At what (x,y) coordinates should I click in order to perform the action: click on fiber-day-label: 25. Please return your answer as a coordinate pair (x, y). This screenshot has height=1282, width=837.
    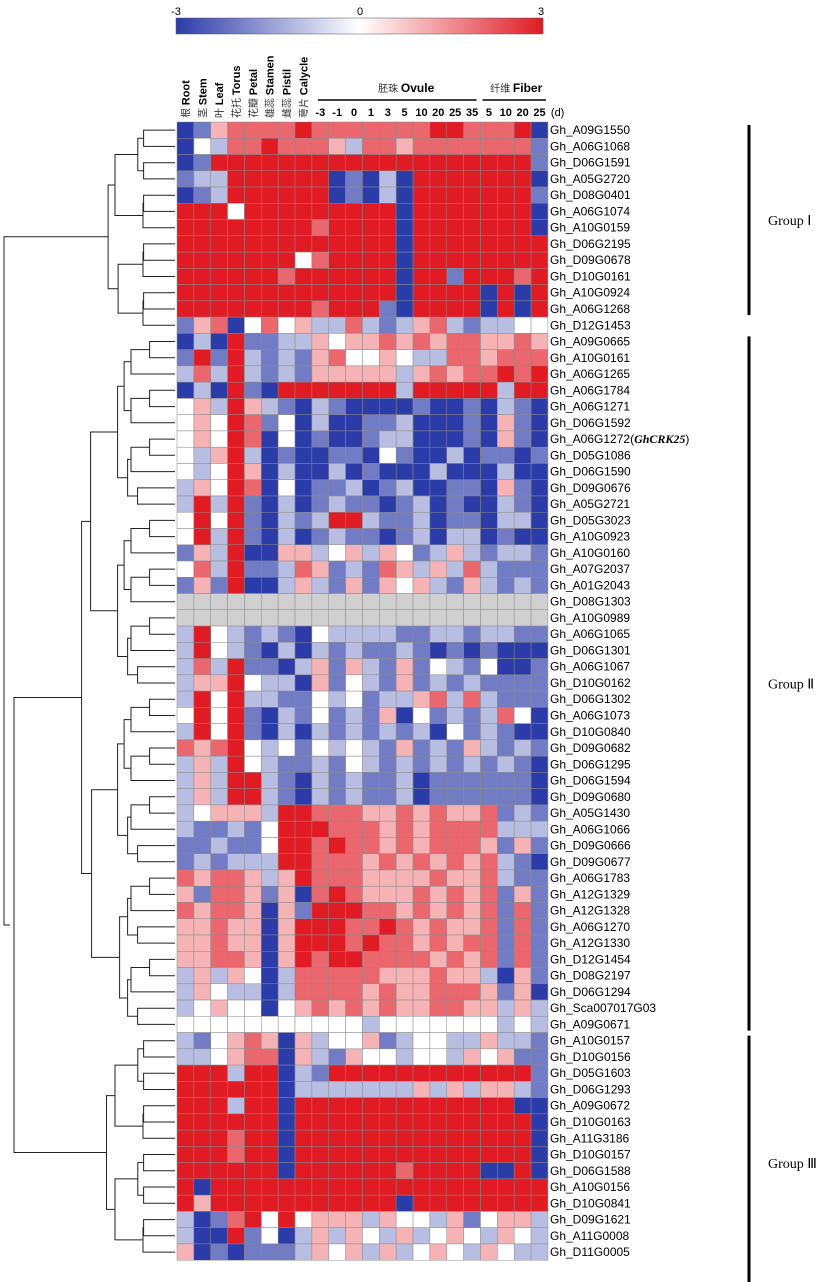
    Looking at the image, I should click on (539, 113).